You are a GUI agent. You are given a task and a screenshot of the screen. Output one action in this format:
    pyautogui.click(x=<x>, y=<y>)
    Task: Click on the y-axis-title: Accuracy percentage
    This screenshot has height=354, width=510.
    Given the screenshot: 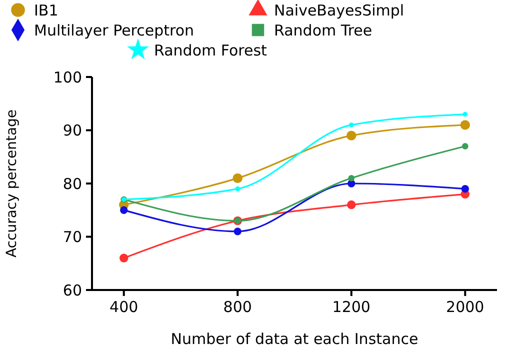 What is the action you would take?
    pyautogui.click(x=12, y=183)
    